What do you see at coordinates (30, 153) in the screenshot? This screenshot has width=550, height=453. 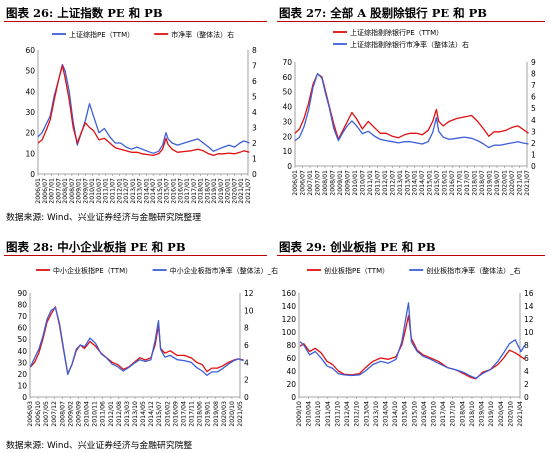 I see `left-tick-label: 10` at bounding box center [30, 153].